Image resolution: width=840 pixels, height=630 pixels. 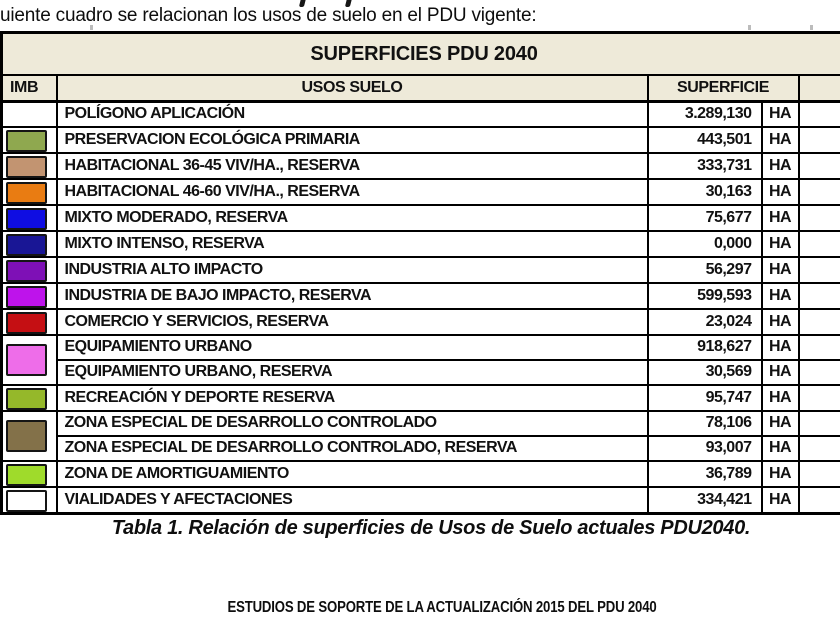 I want to click on surface-value: 75,677, so click(x=704, y=217).